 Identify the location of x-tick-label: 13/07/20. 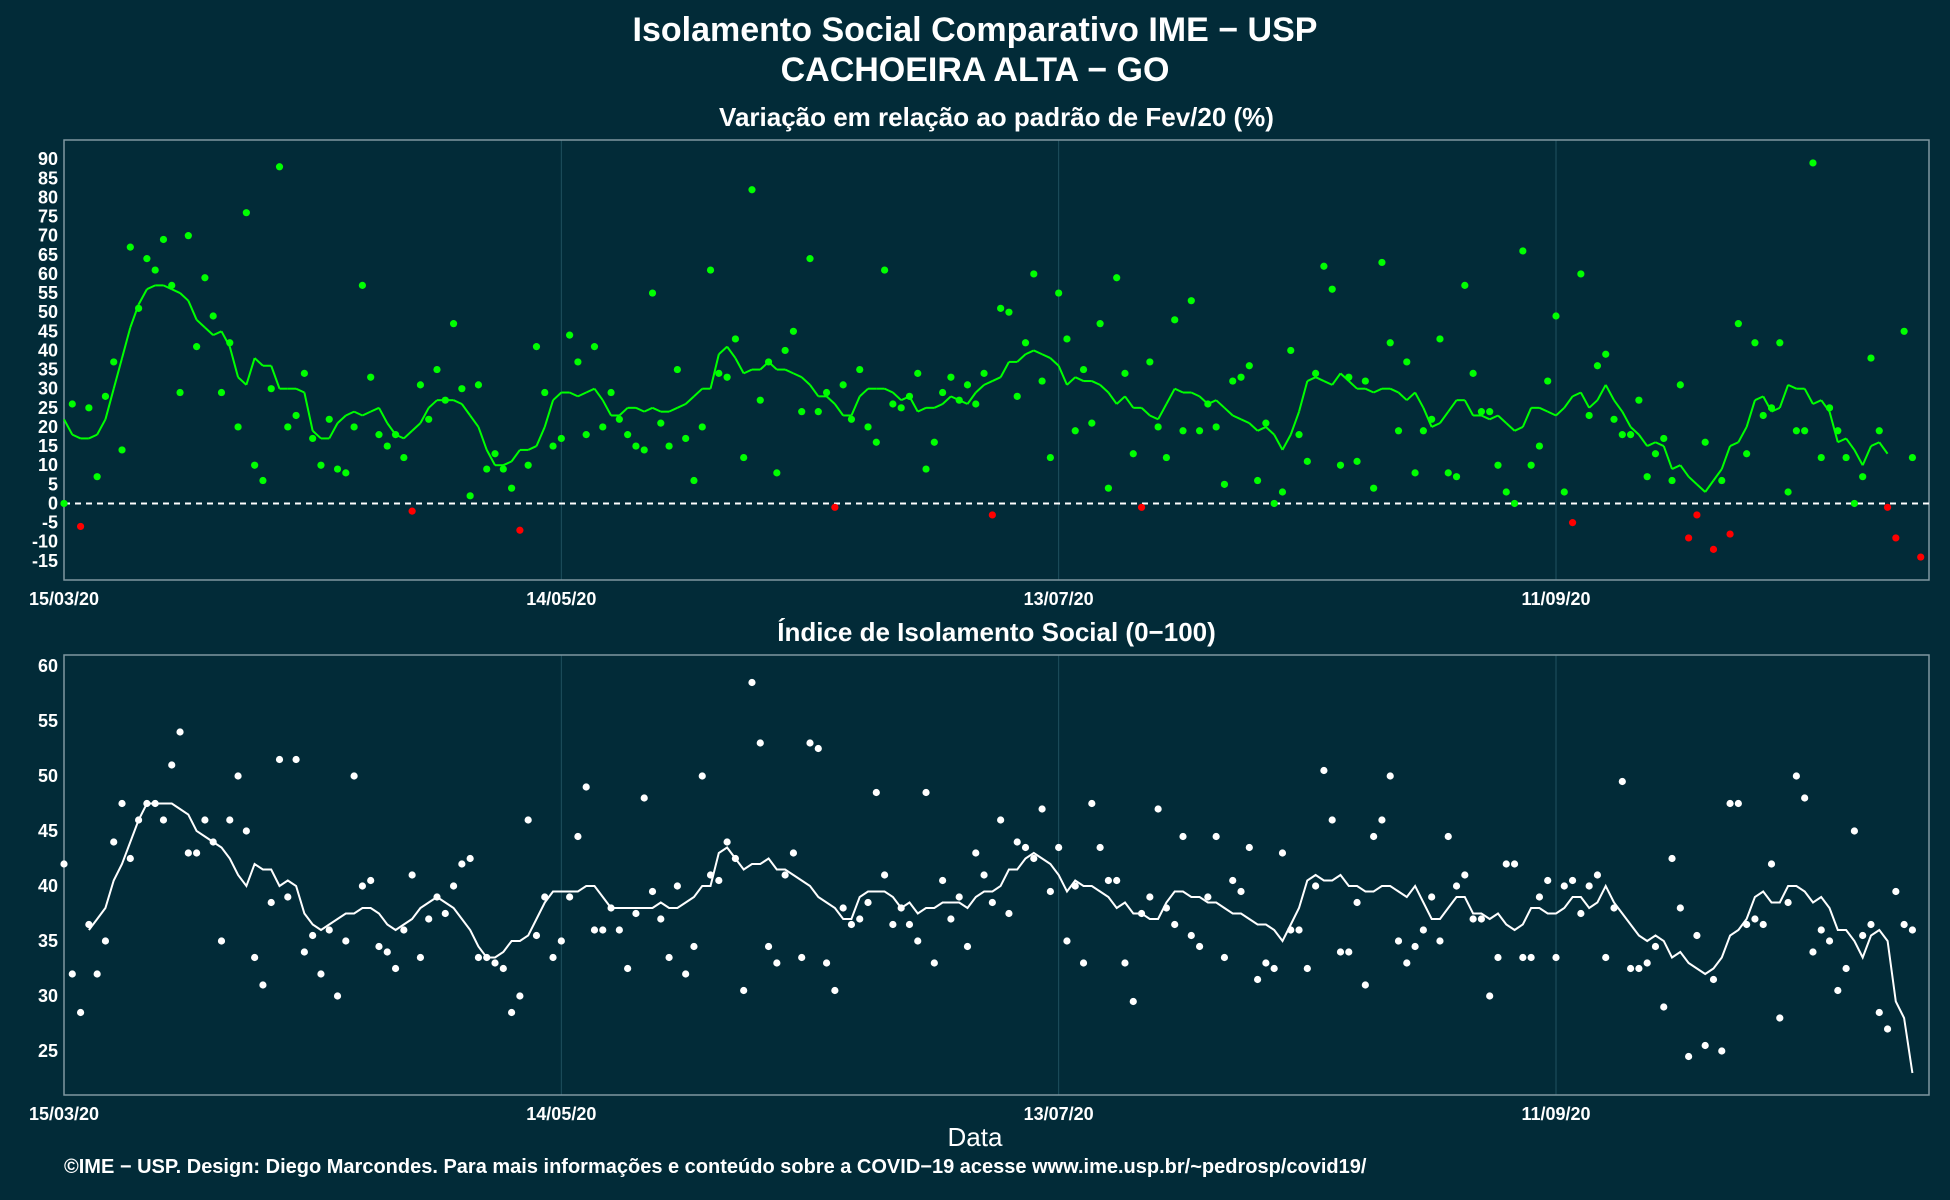
(1059, 599).